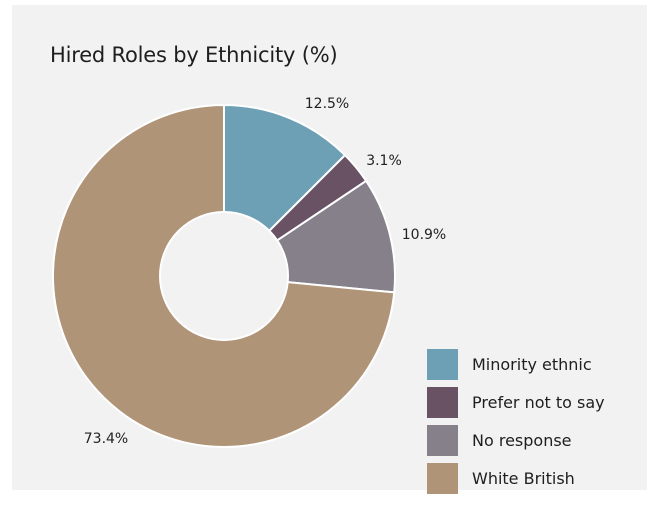 This screenshot has height=506, width=656. Describe the element at coordinates (384, 161) in the screenshot. I see `data-label: 3.1%` at that location.